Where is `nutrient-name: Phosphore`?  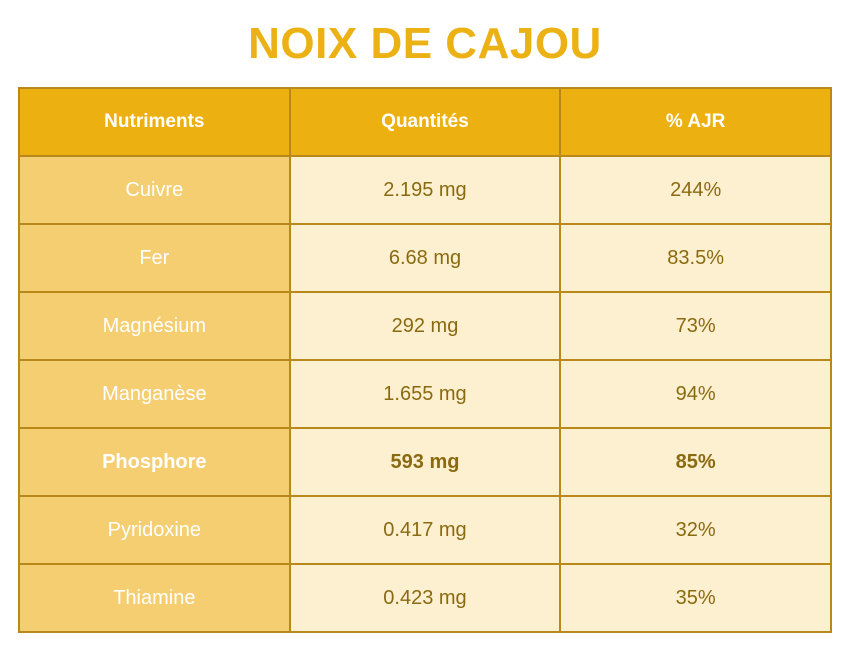 nutrient-name: Phosphore is located at coordinates (154, 462).